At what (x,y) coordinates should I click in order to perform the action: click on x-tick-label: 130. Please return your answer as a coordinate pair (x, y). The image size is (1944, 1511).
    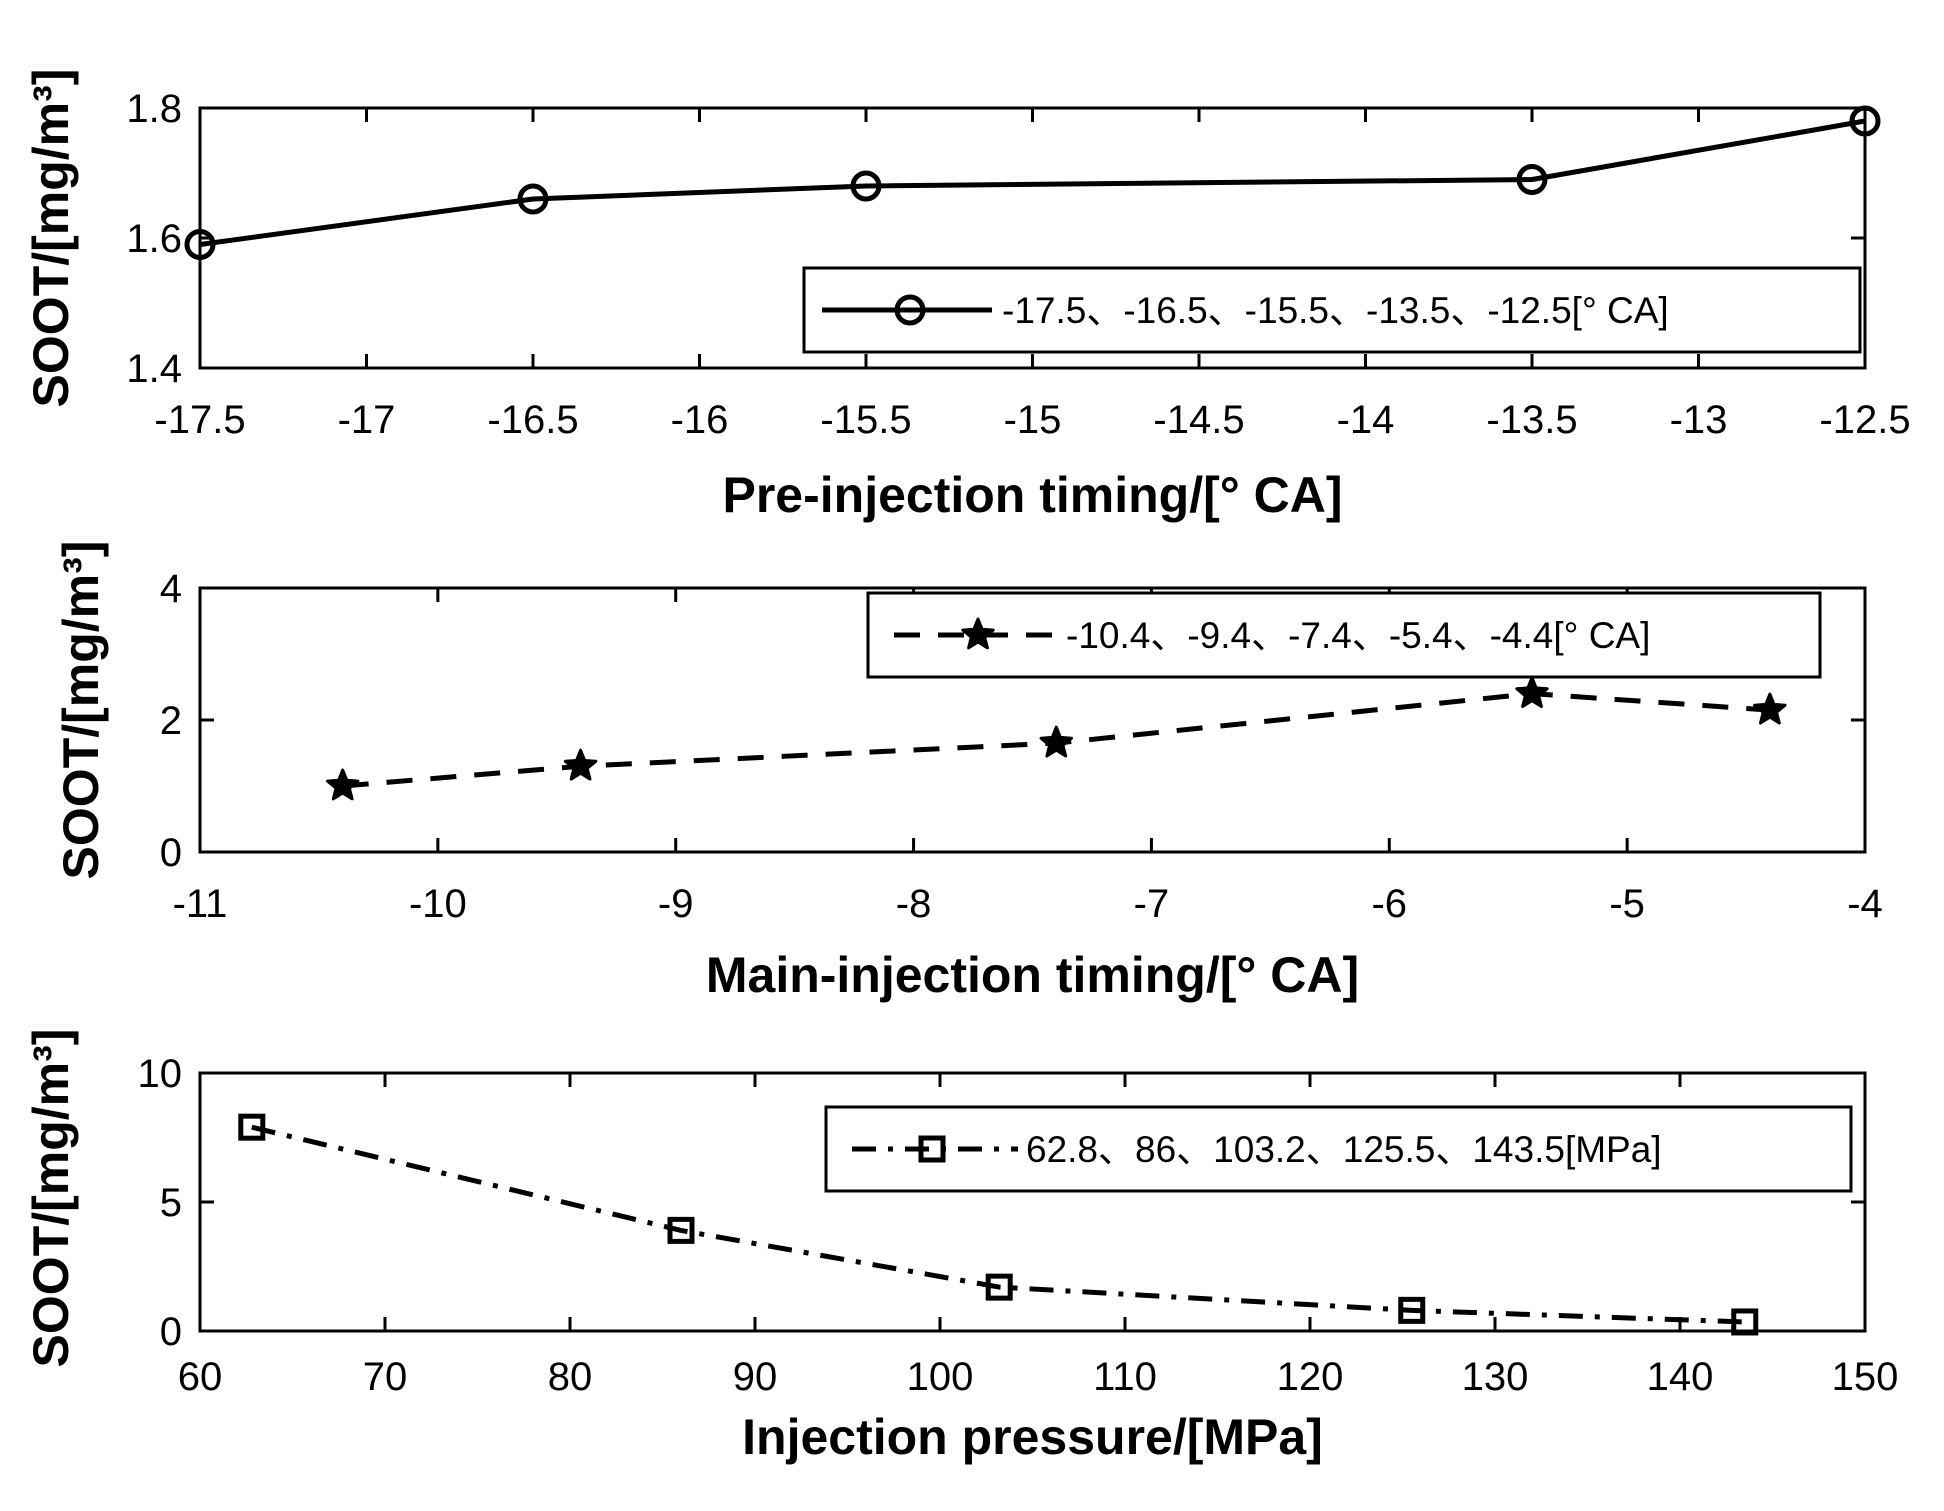
    Looking at the image, I should click on (1495, 1377).